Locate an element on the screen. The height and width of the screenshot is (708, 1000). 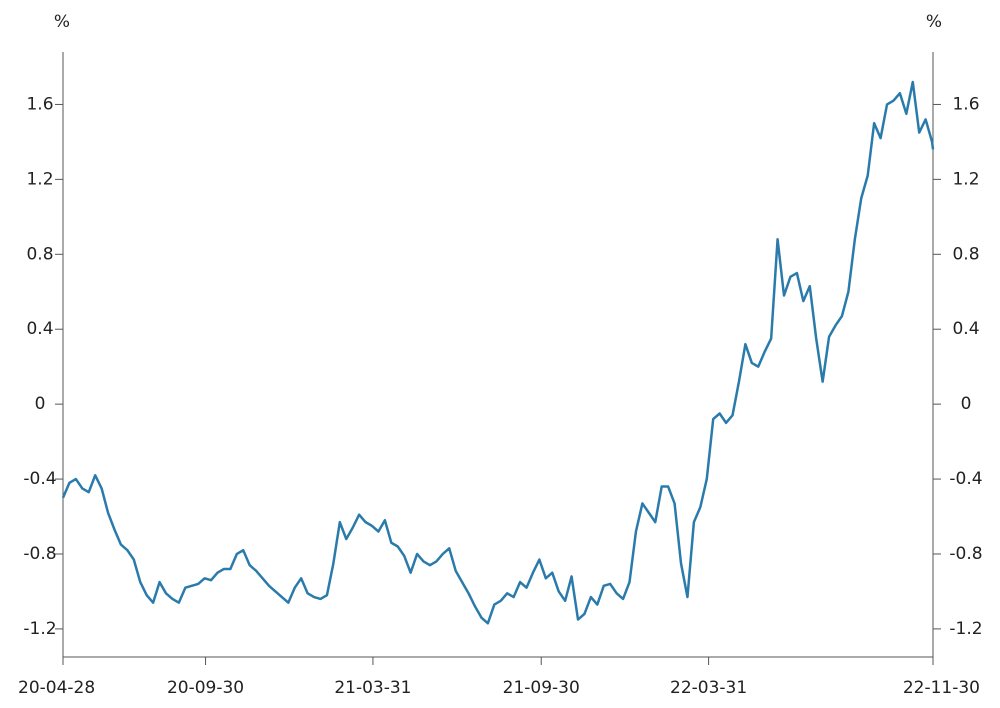
y-axis-unit: % is located at coordinates (62, 22).